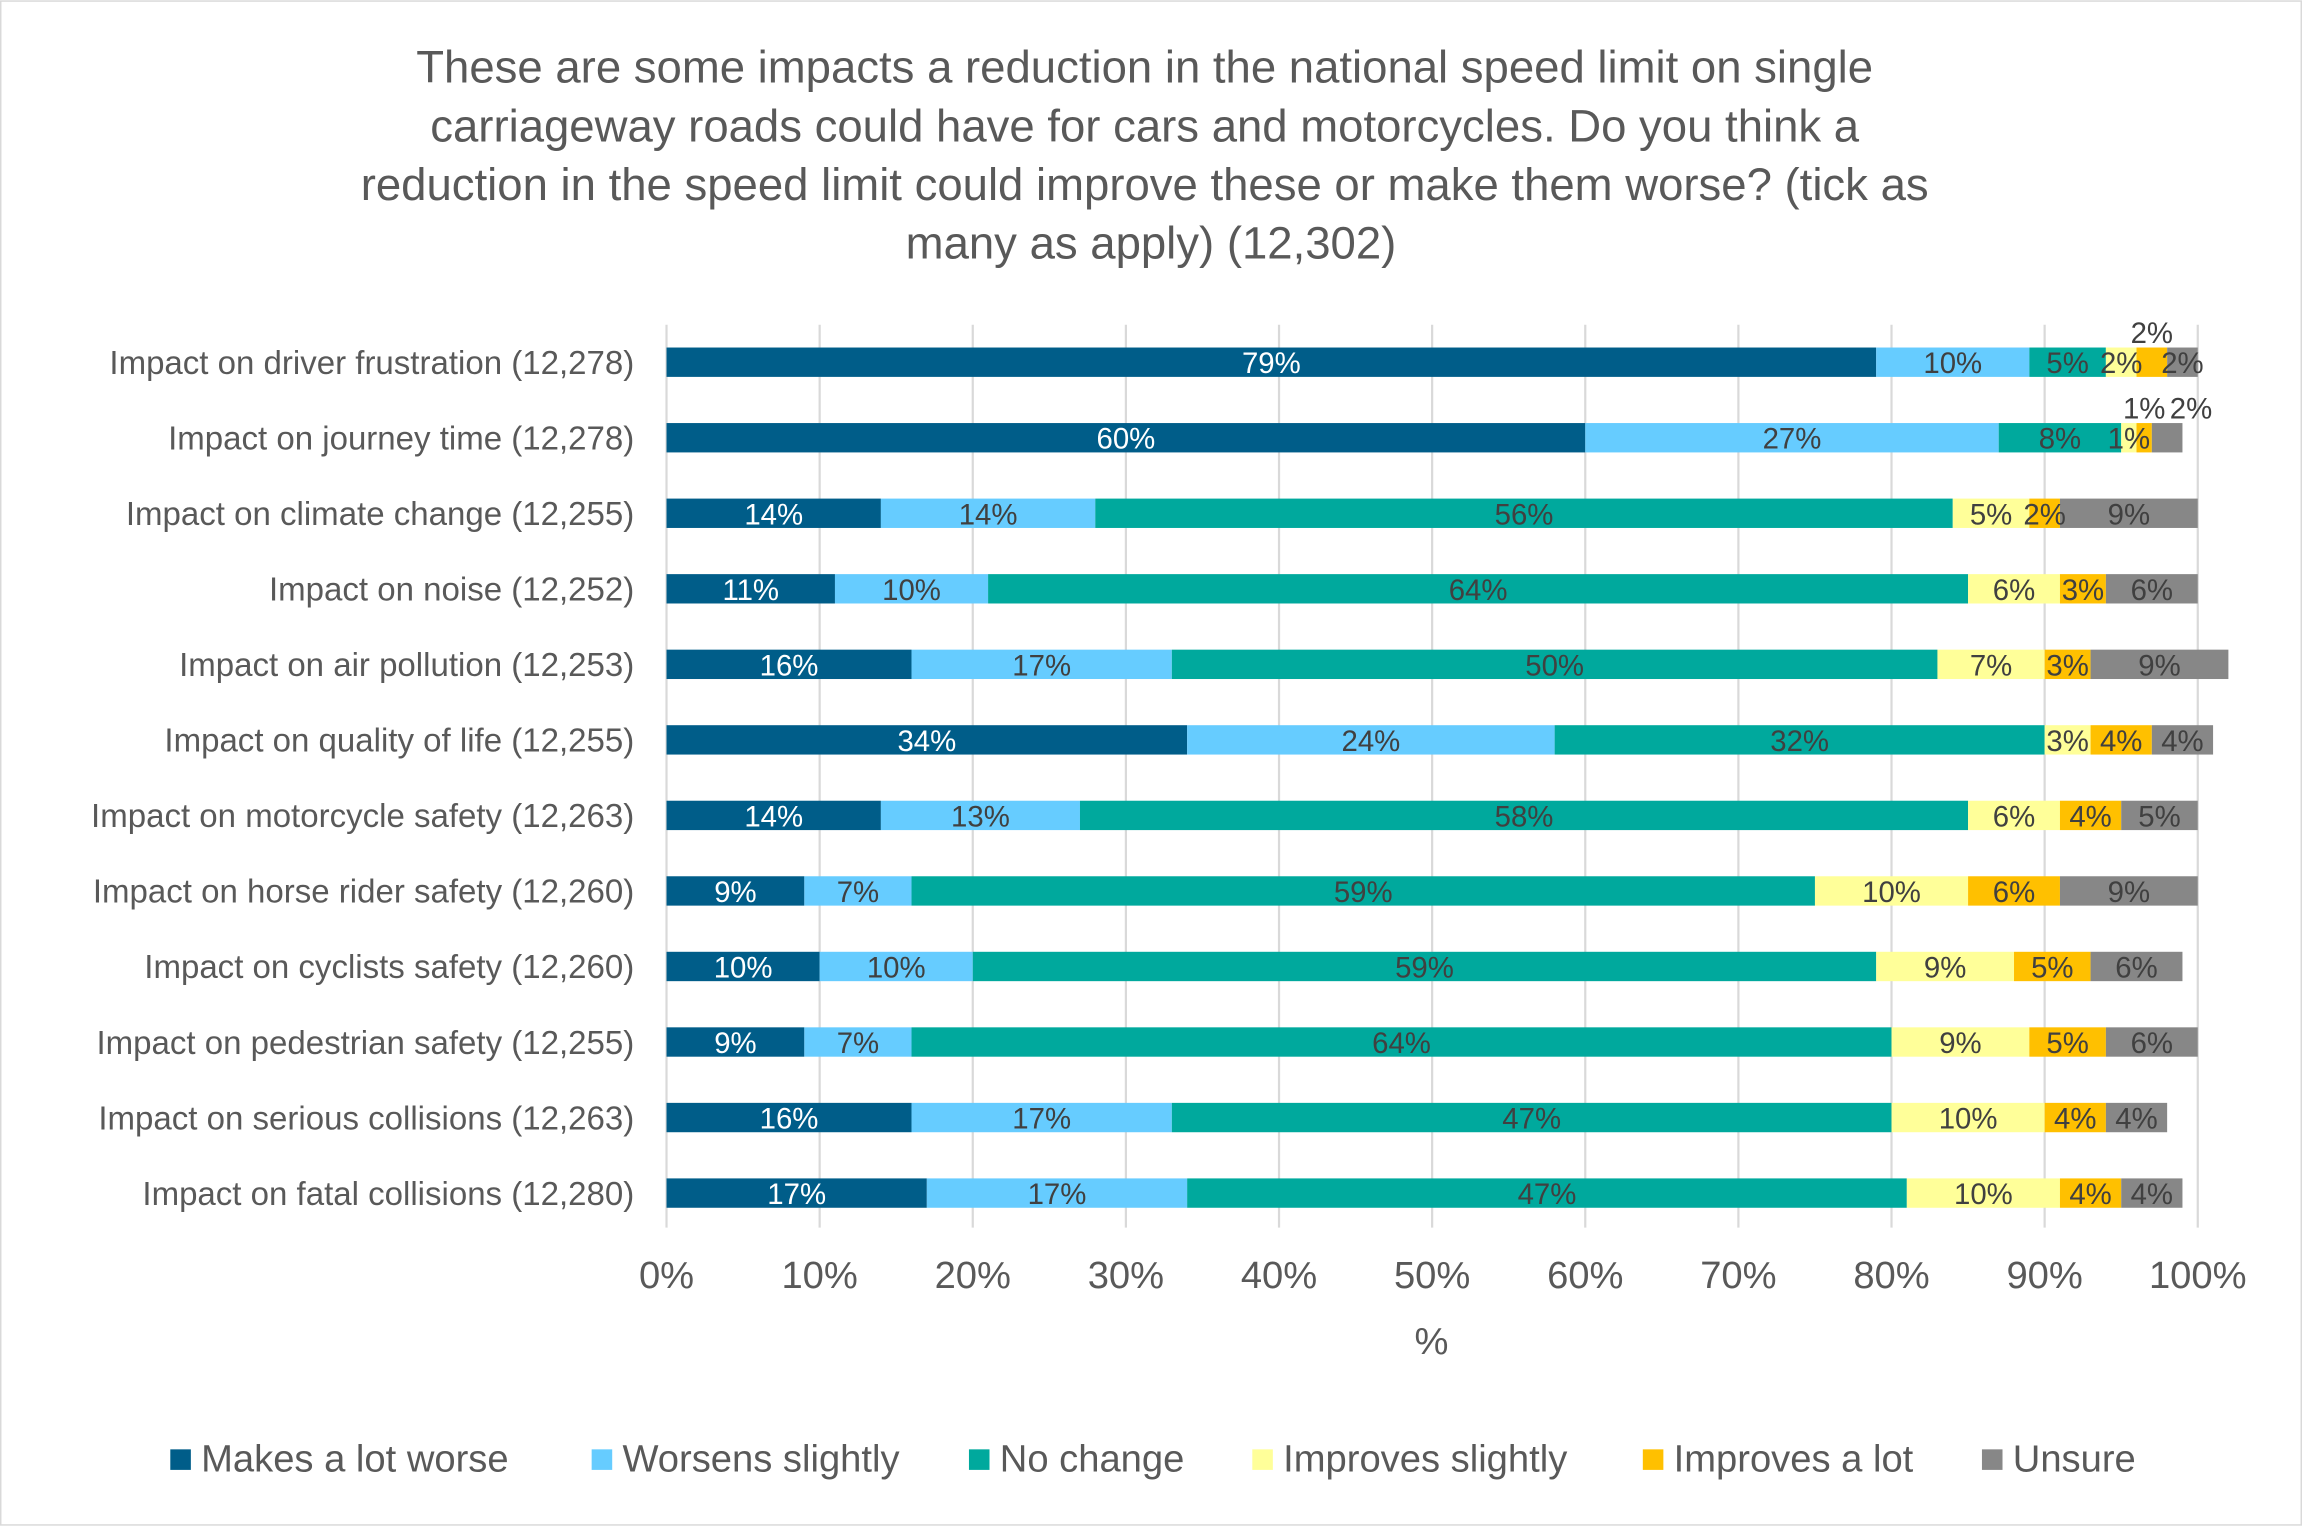  I want to click on data-label: 50%, so click(1554, 665).